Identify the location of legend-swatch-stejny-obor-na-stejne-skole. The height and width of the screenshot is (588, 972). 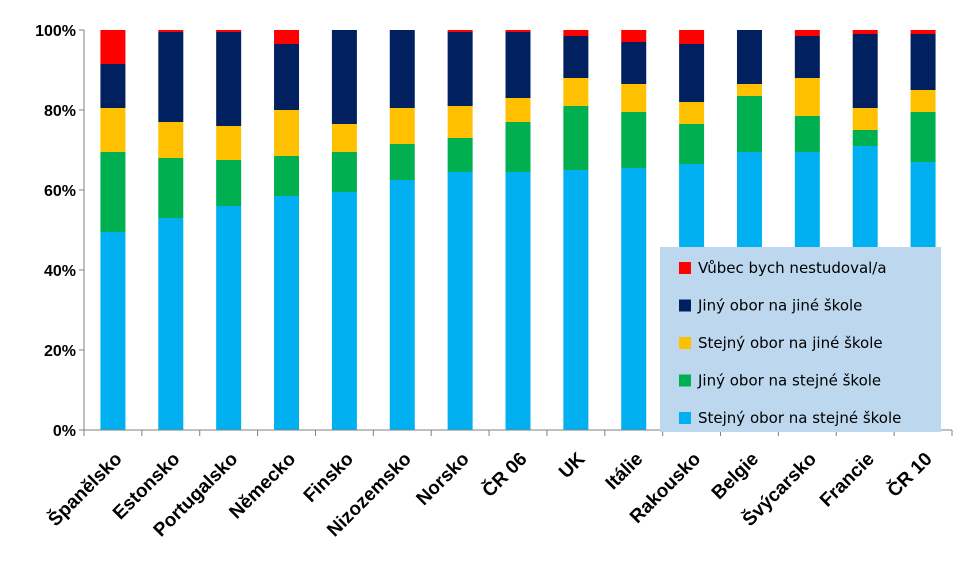
(685, 418).